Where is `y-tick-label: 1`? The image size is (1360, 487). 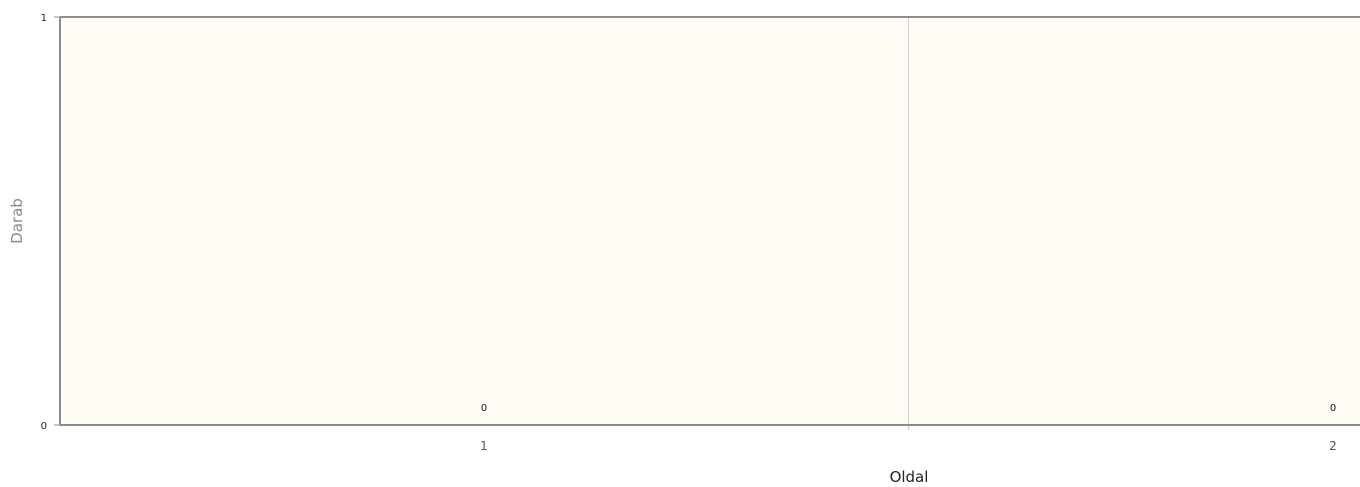 y-tick-label: 1 is located at coordinates (44, 18).